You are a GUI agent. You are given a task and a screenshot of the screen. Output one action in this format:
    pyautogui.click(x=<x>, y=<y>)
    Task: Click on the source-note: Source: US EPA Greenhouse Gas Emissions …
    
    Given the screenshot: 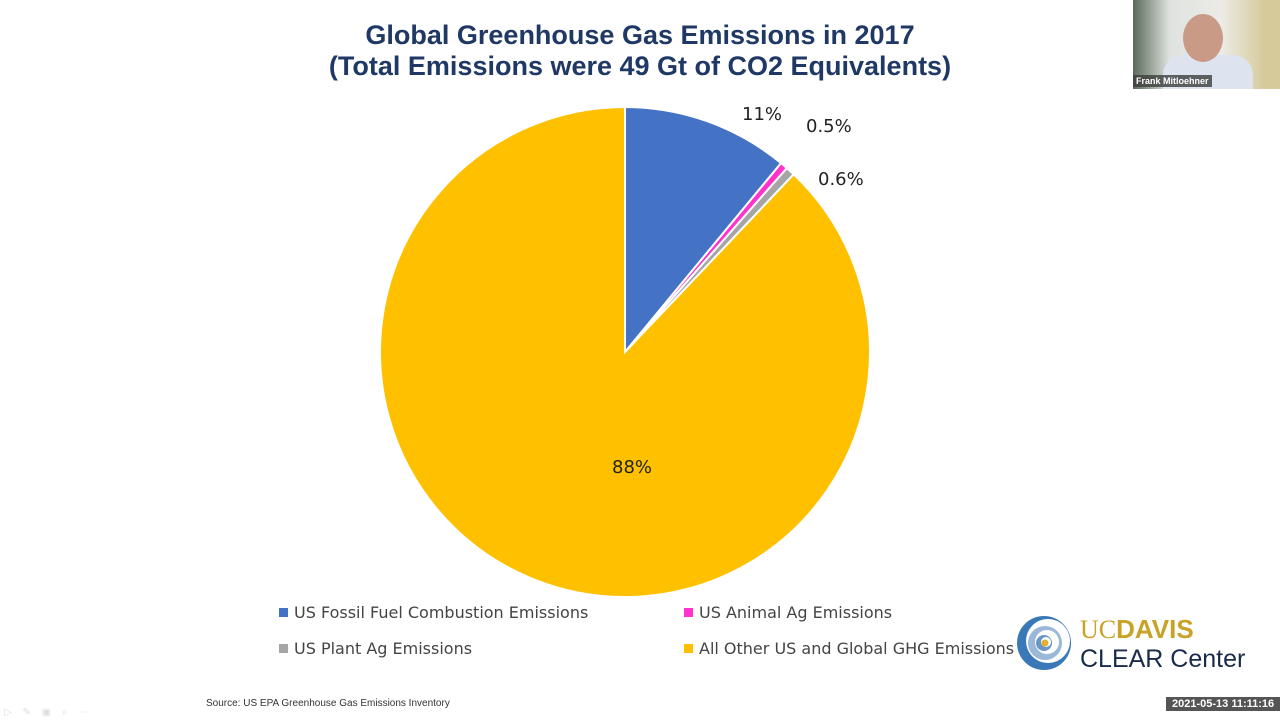 What is the action you would take?
    pyautogui.click(x=328, y=703)
    